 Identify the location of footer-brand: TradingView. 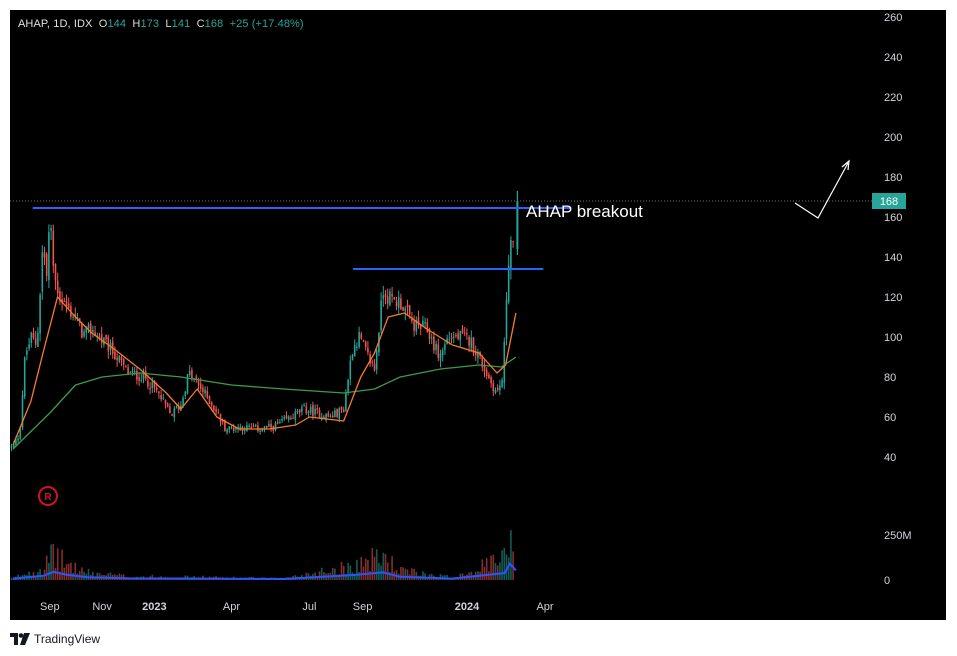
(55, 639).